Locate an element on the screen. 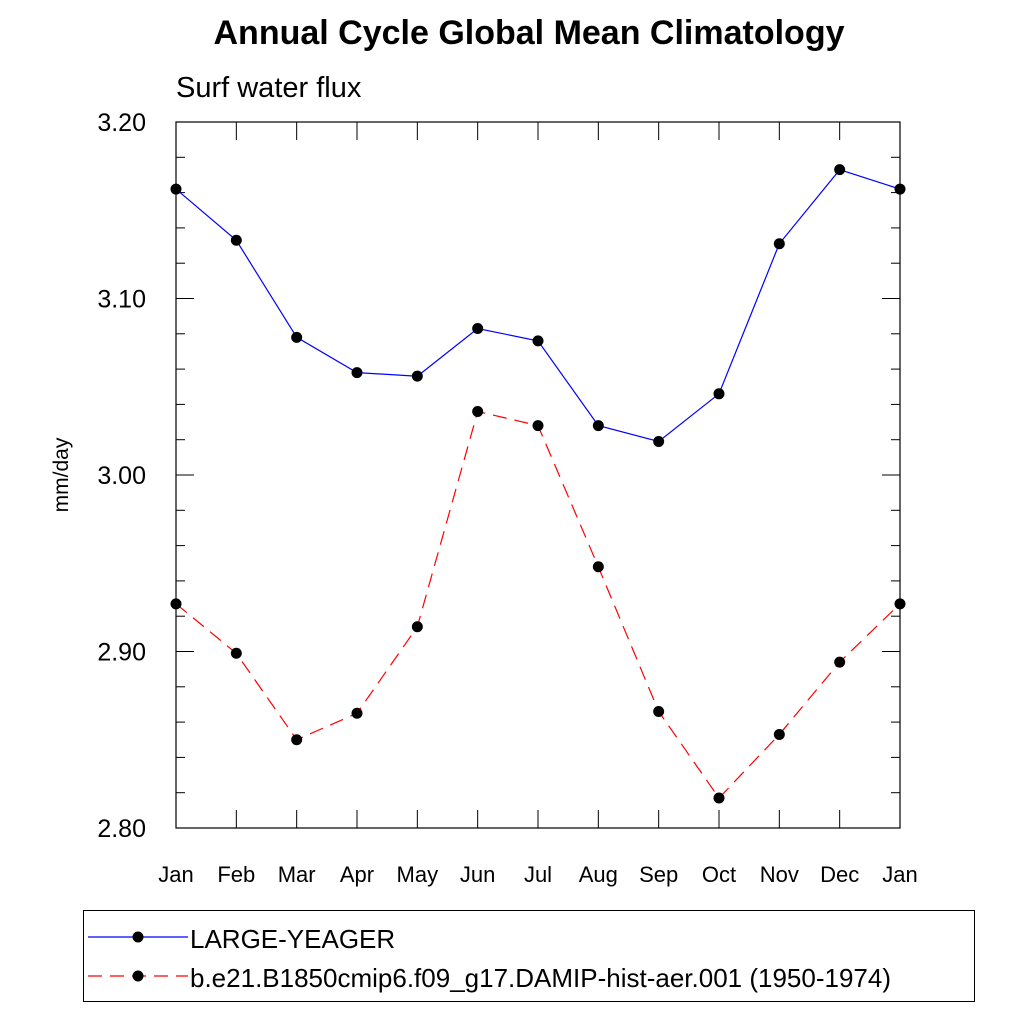 The width and height of the screenshot is (1024, 1024). x-tick-label: May is located at coordinates (418, 874).